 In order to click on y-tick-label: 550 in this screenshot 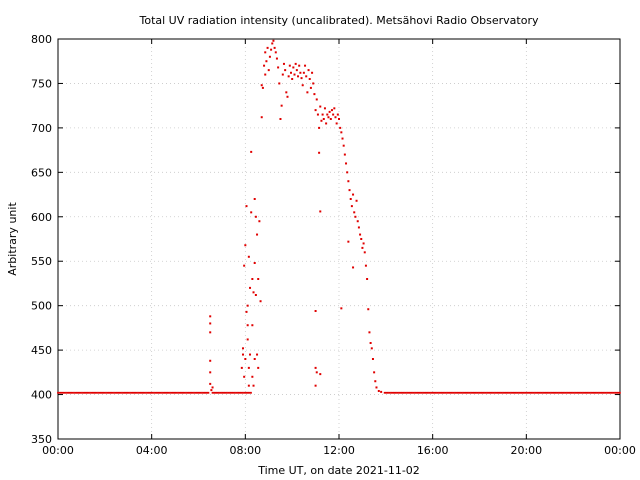, I will do `click(41, 261)`.